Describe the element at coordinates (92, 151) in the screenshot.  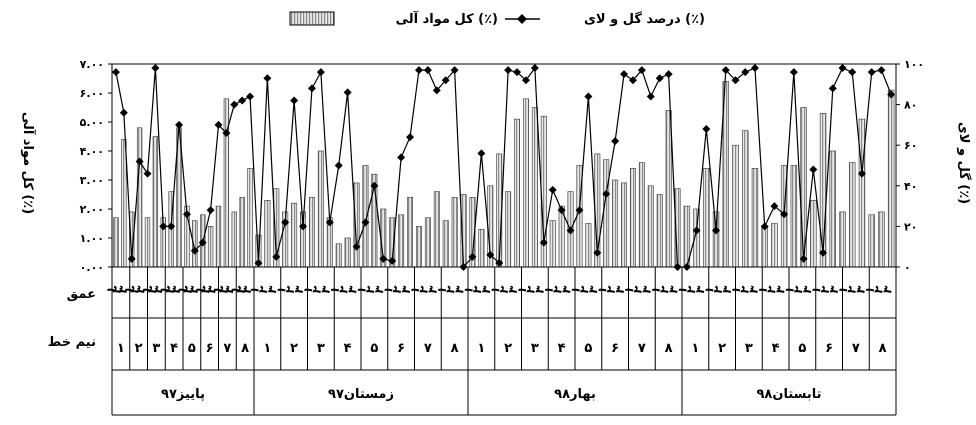
I see `left-tick-label: ۴.۰۰` at that location.